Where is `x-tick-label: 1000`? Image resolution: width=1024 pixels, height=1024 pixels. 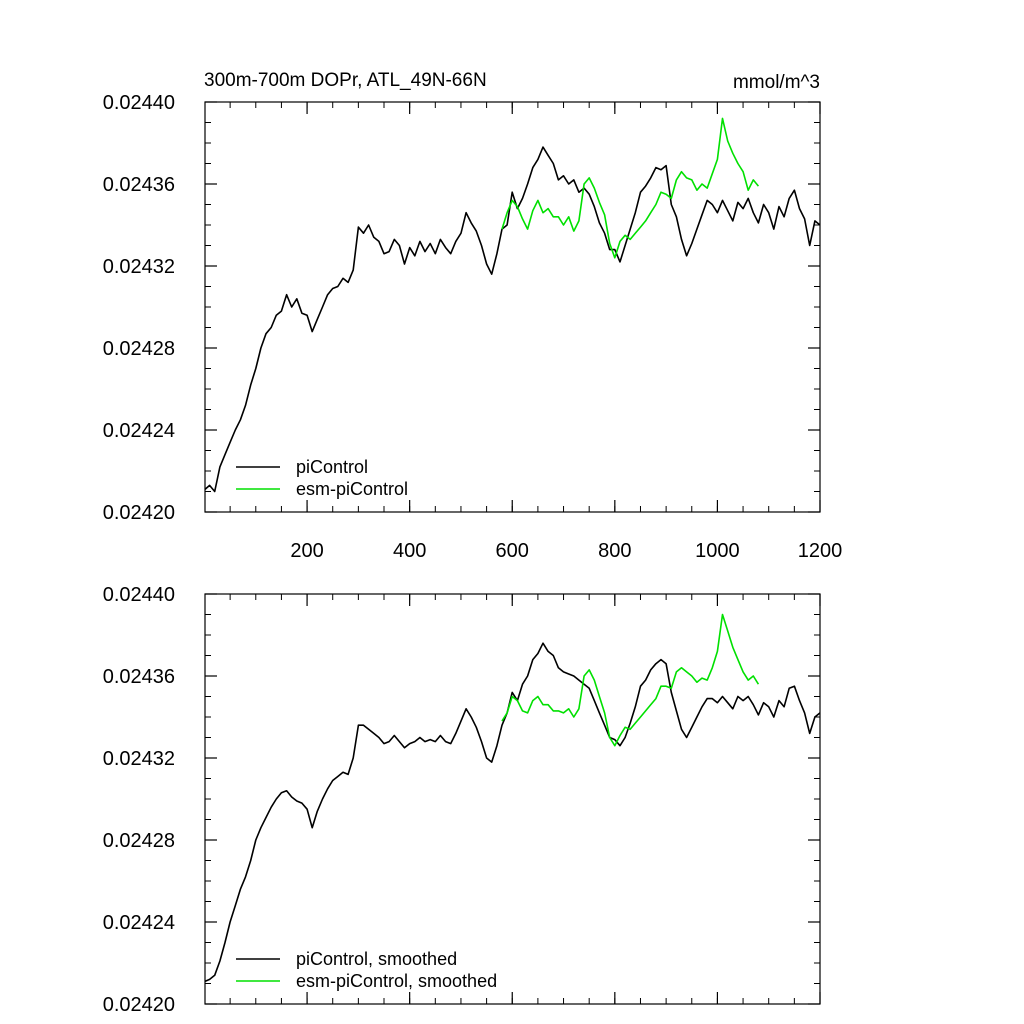 x-tick-label: 1000 is located at coordinates (717, 551).